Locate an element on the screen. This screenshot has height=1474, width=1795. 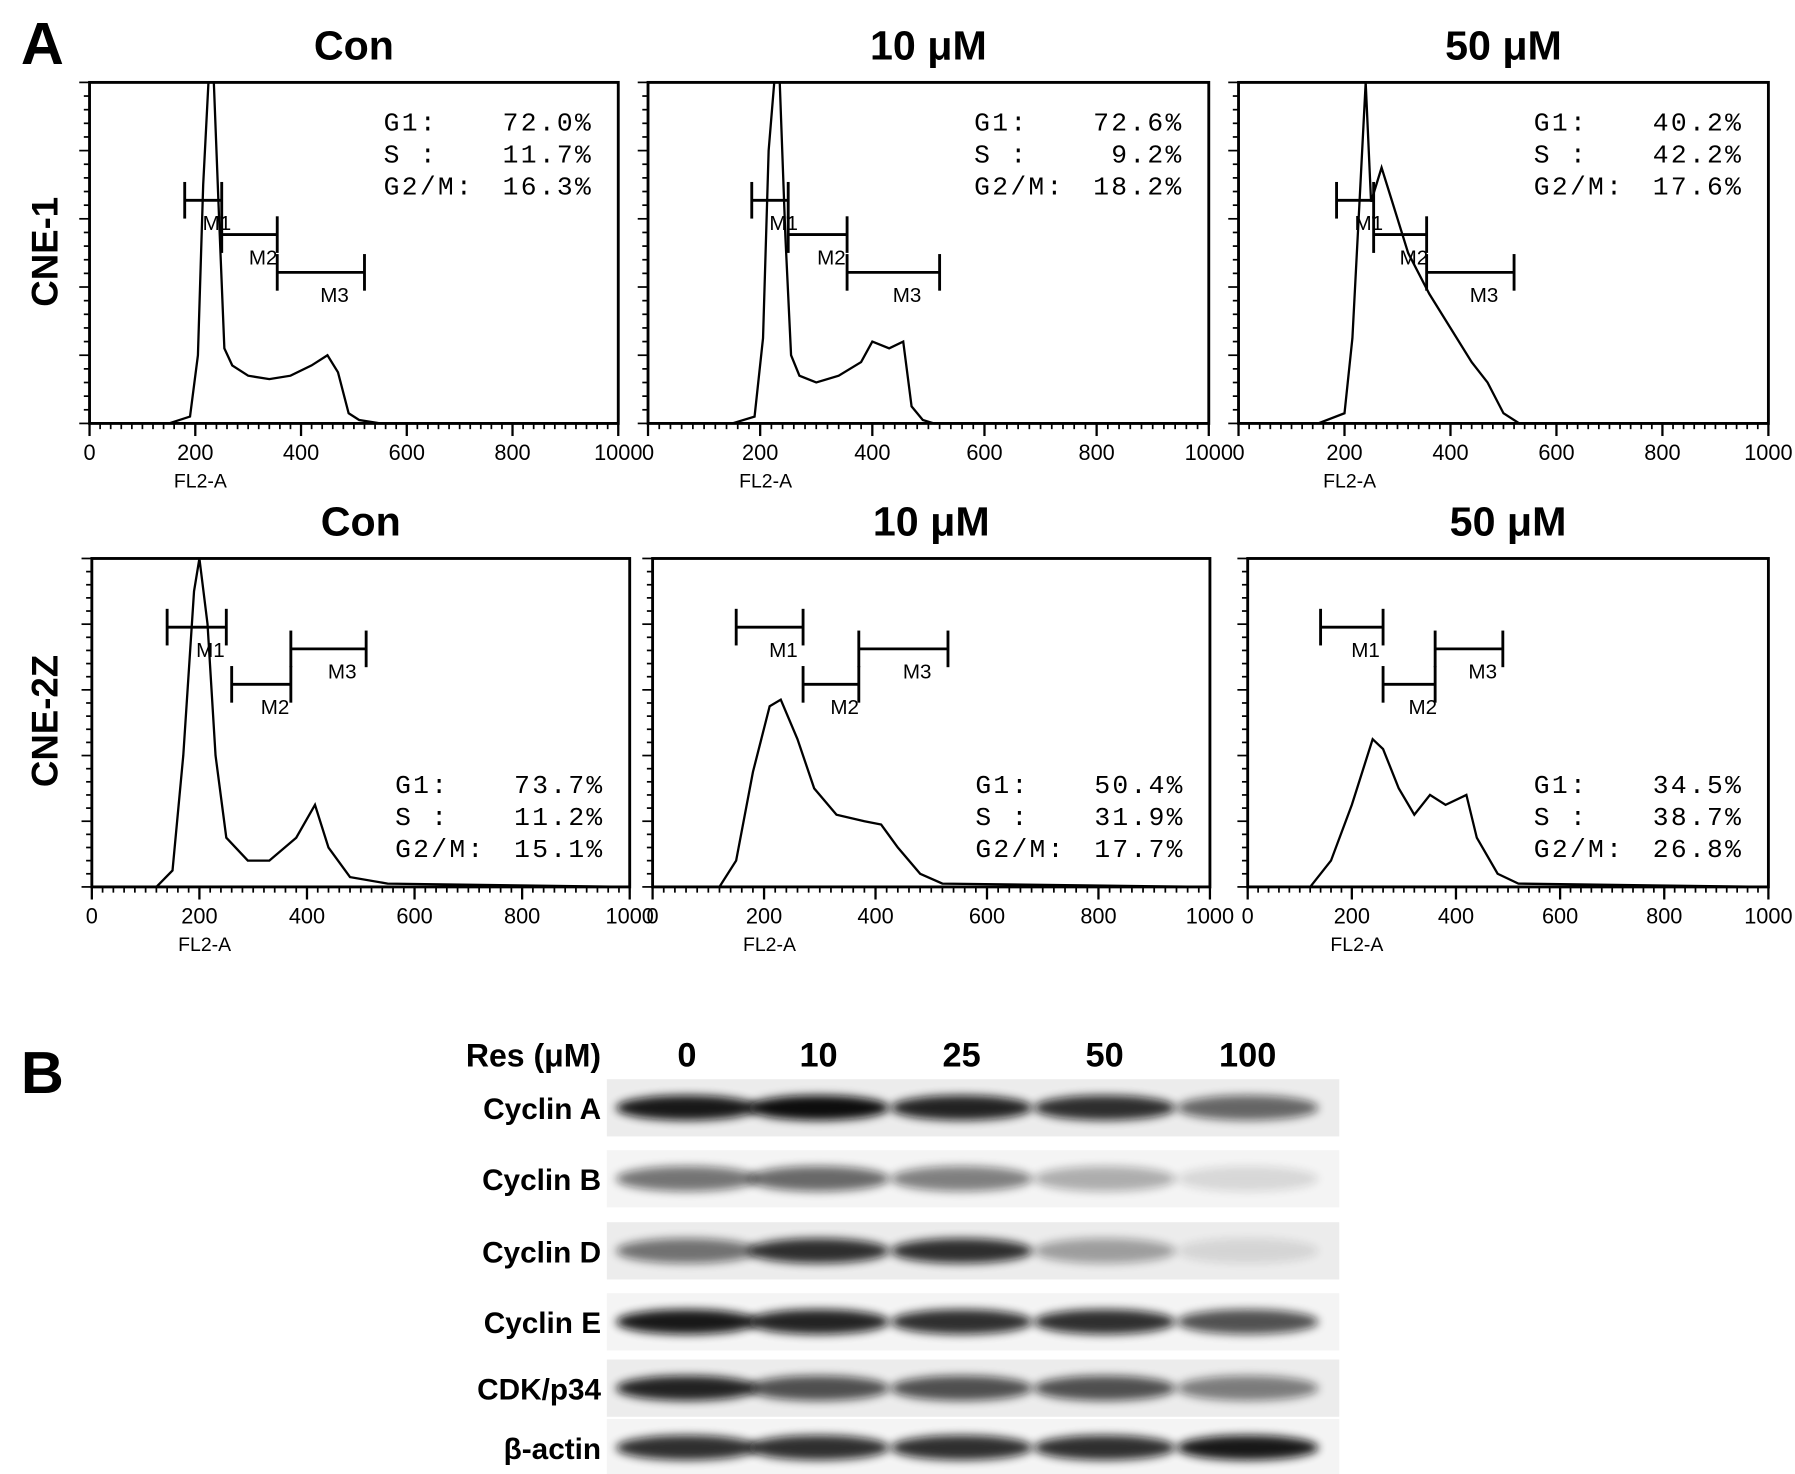
lane-label: 10 is located at coordinates (818, 1056).